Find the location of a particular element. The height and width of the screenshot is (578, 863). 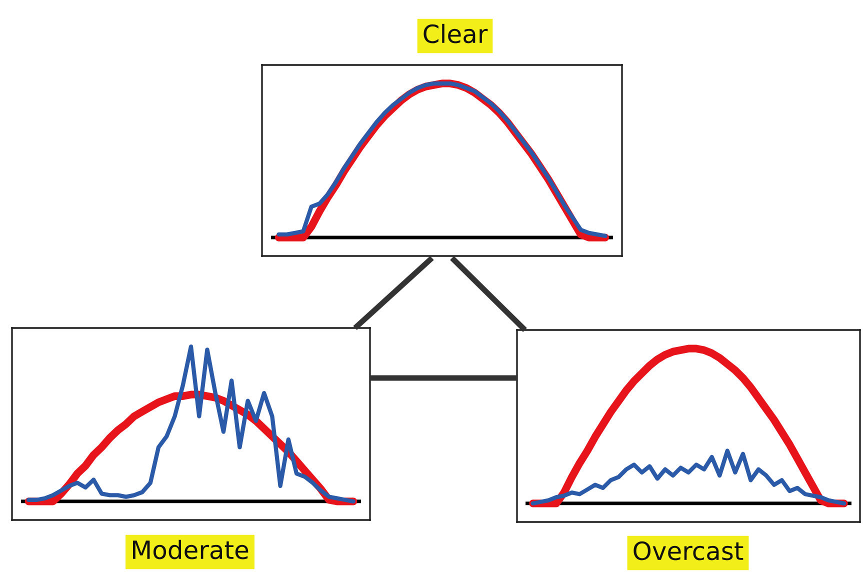

text: Moderate is located at coordinates (190, 550).